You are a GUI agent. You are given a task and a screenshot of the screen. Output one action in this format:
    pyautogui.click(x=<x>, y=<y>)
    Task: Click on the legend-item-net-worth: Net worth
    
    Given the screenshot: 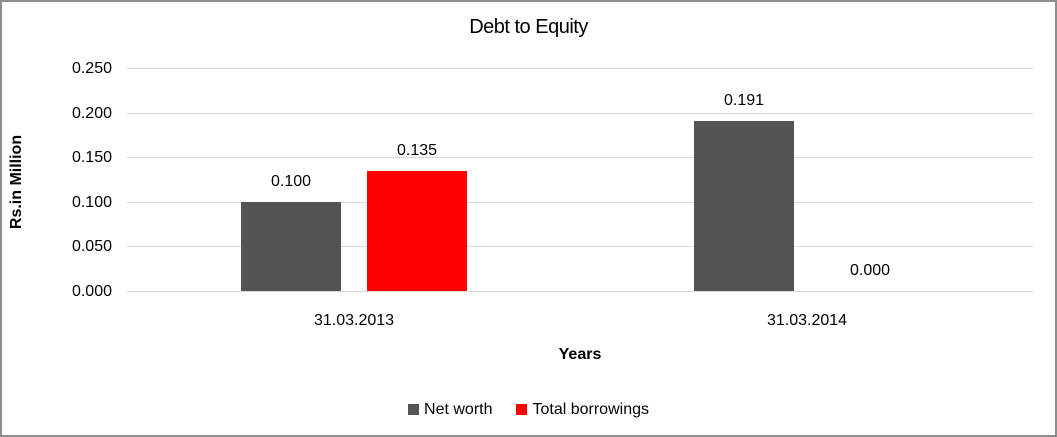 What is the action you would take?
    pyautogui.click(x=450, y=409)
    